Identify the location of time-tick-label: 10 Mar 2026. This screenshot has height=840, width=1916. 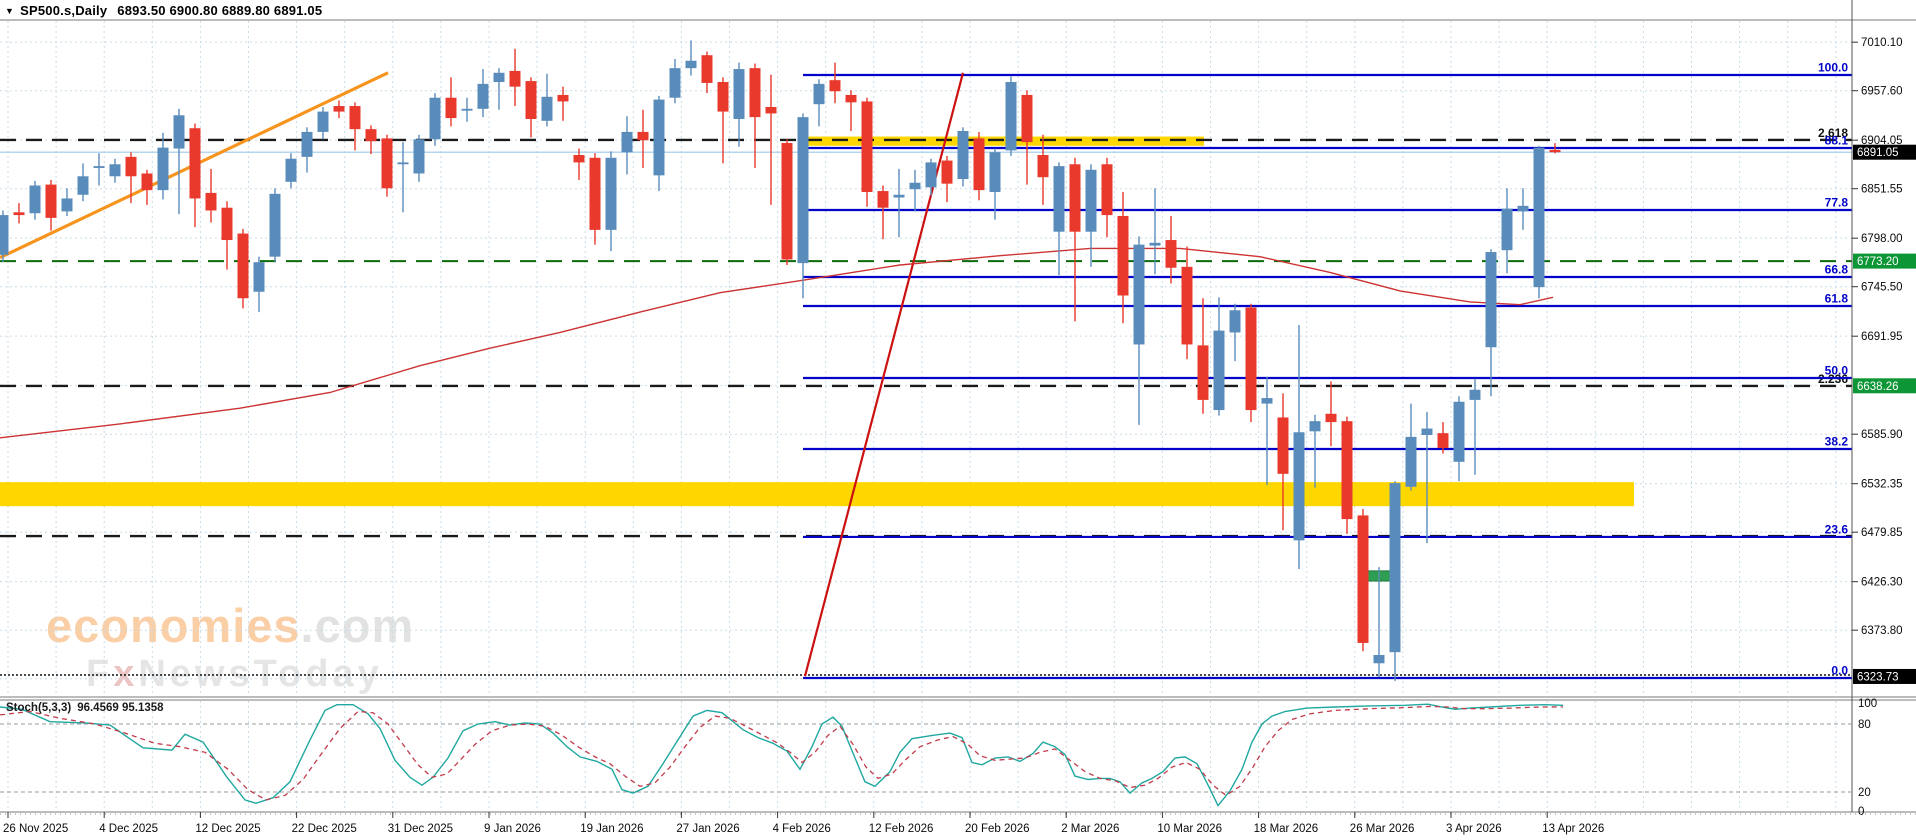
(1189, 829).